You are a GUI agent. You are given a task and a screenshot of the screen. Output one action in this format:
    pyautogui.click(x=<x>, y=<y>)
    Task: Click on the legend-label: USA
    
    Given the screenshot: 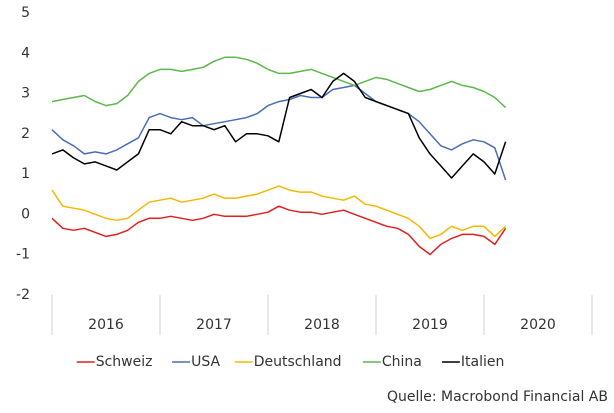 What is the action you would take?
    pyautogui.click(x=205, y=362)
    